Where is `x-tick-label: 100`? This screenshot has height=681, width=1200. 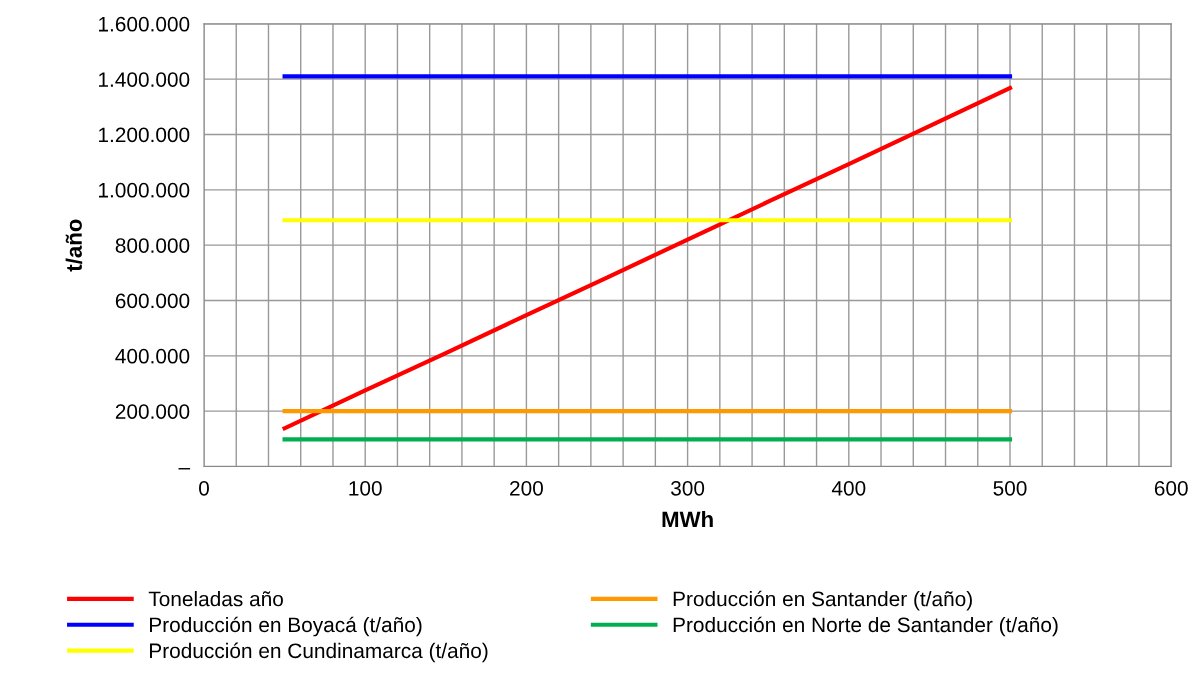 x-tick-label: 100 is located at coordinates (365, 488).